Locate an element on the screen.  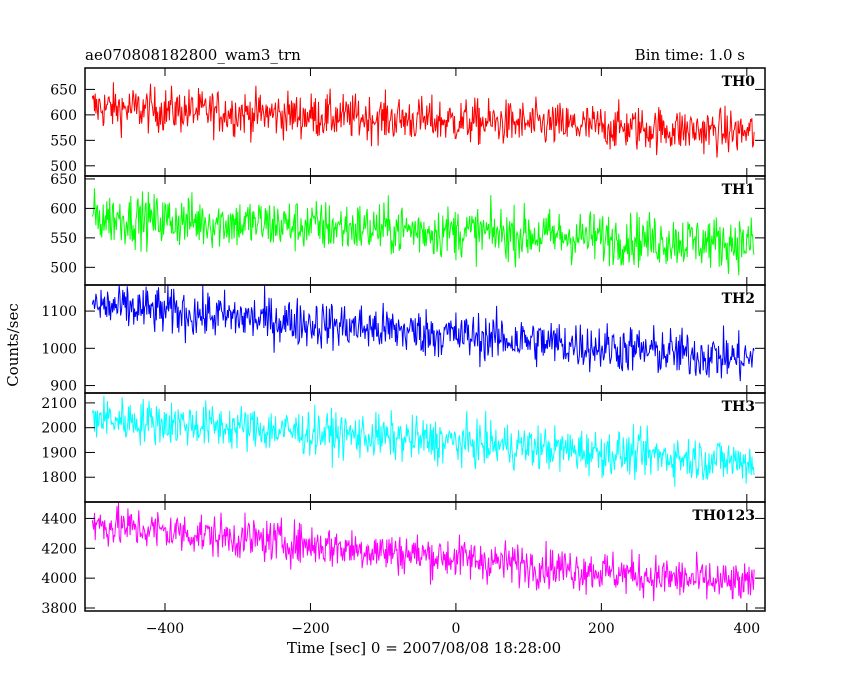
y-tick-label: 4000 is located at coordinates (59, 579).